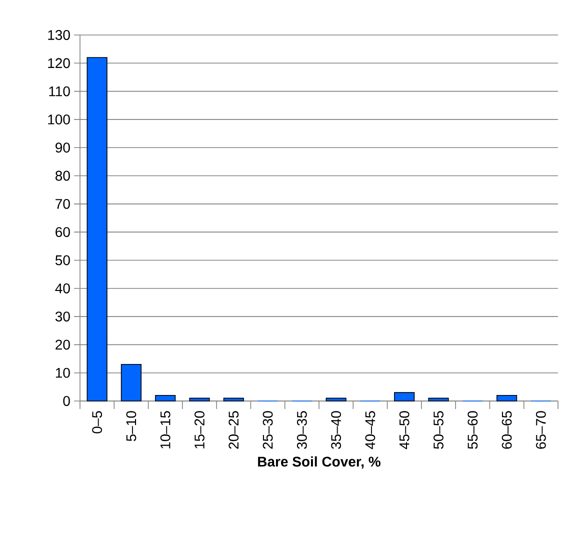 The width and height of the screenshot is (574, 542). I want to click on x-tick-label: 50–55, so click(439, 430).